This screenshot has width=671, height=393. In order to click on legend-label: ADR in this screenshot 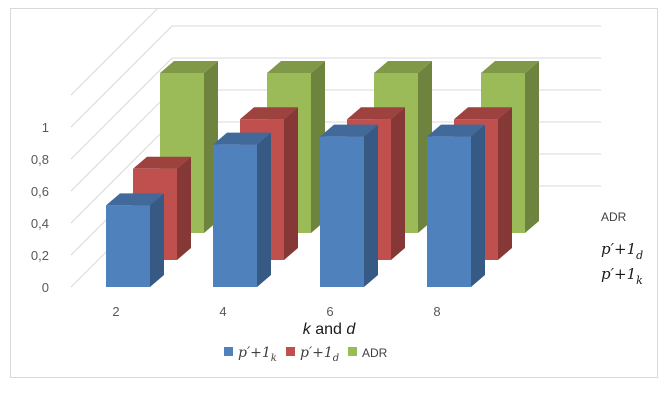, I will do `click(375, 353)`.